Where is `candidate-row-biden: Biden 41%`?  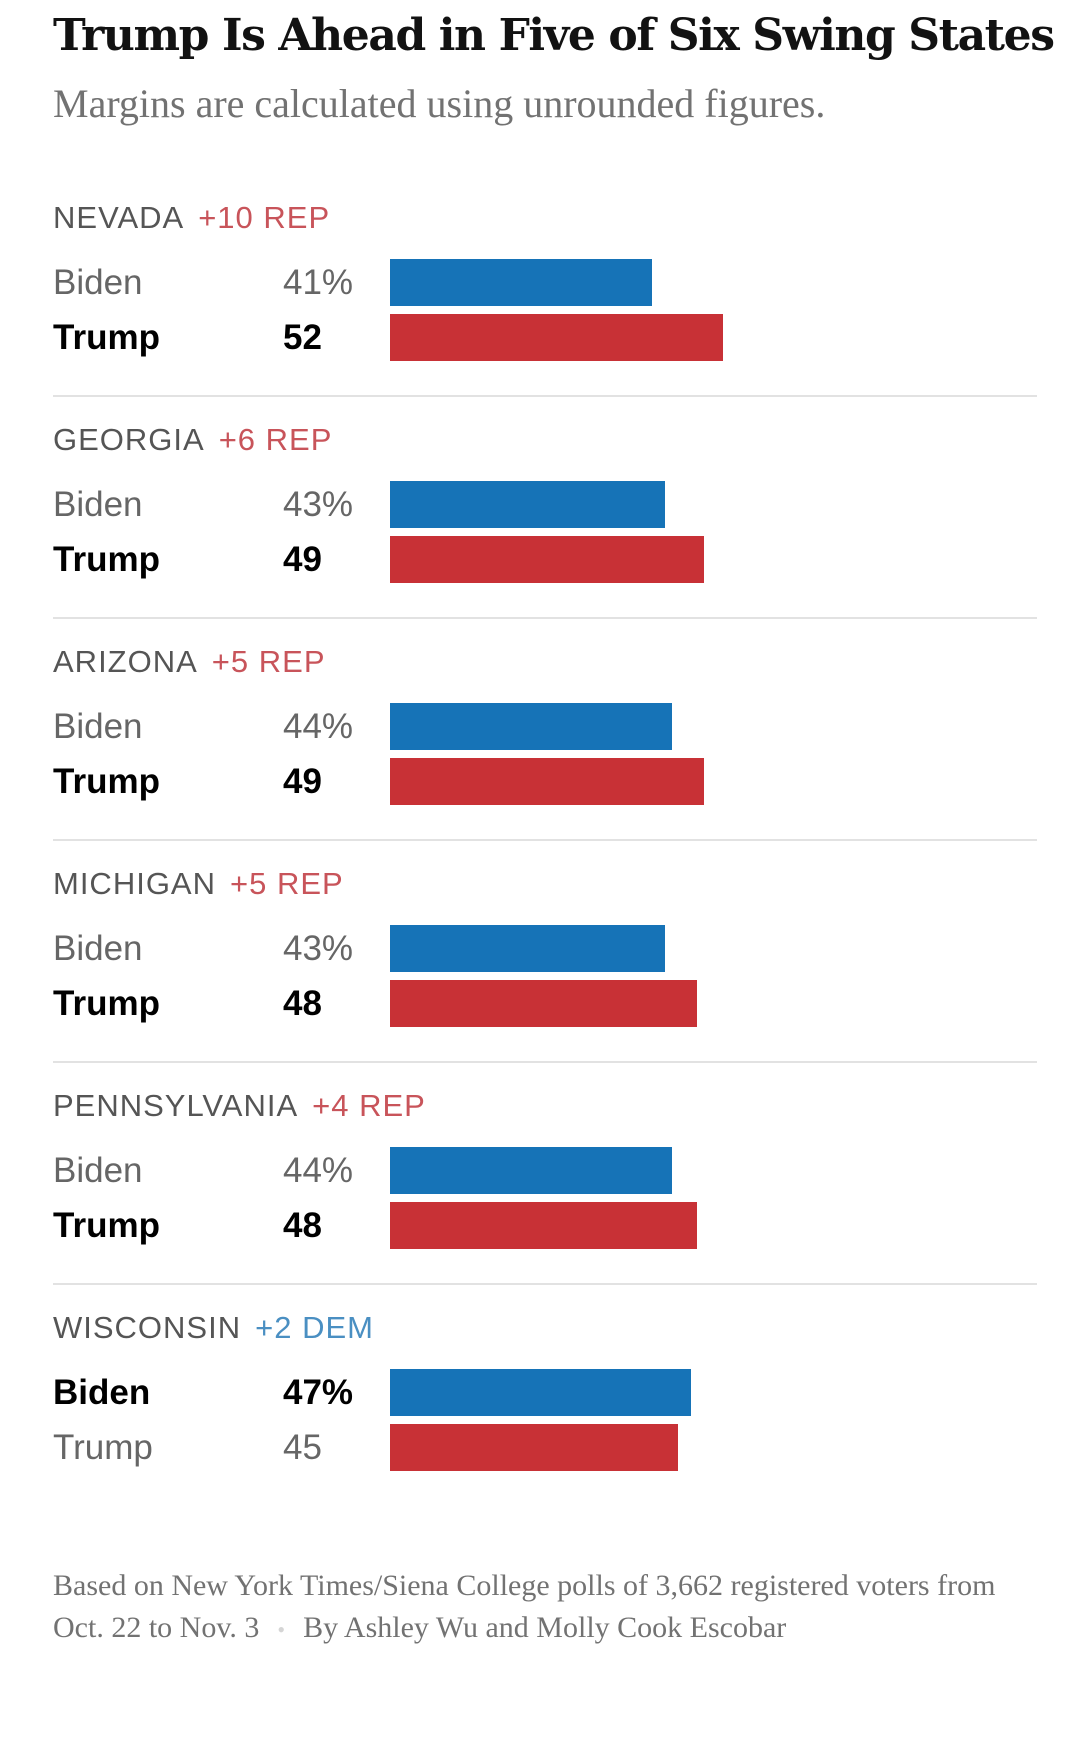 candidate-row-biden: Biden 41% is located at coordinates (545, 283).